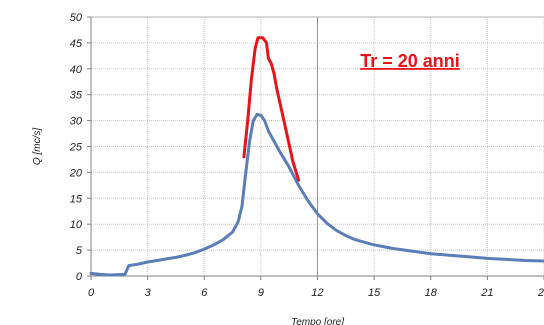 The image size is (544, 325). Describe the element at coordinates (76, 96) in the screenshot. I see `y-tick-label: 35` at that location.